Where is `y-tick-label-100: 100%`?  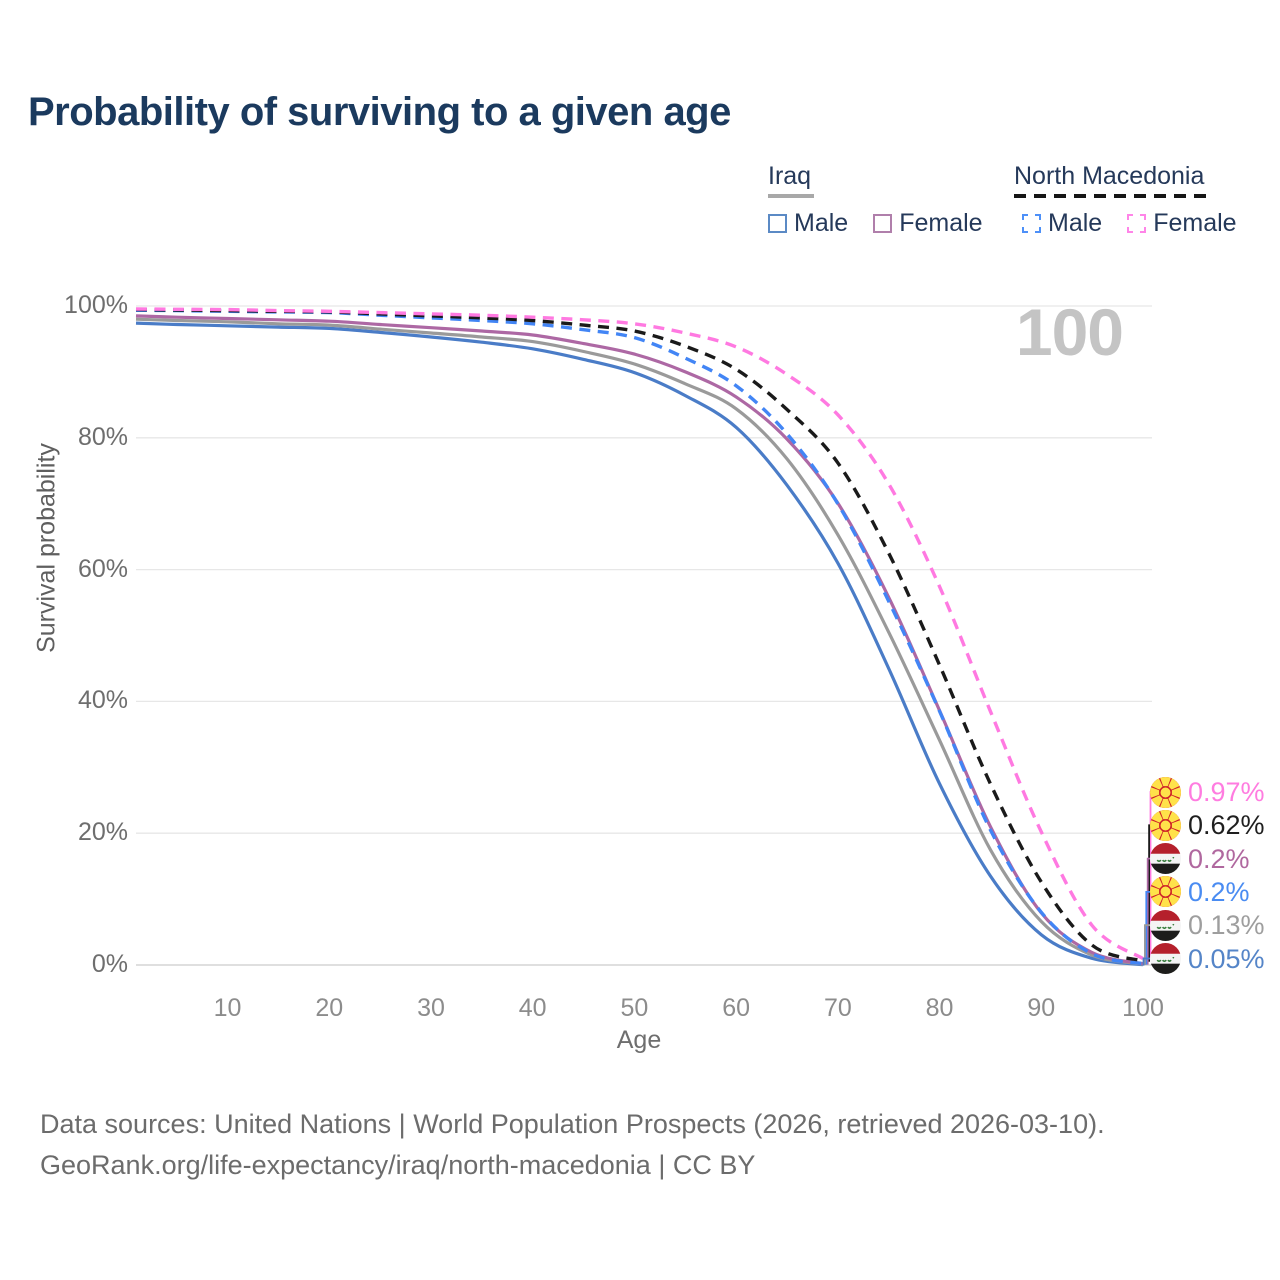
y-tick-label-100: 100% is located at coordinates (96, 305).